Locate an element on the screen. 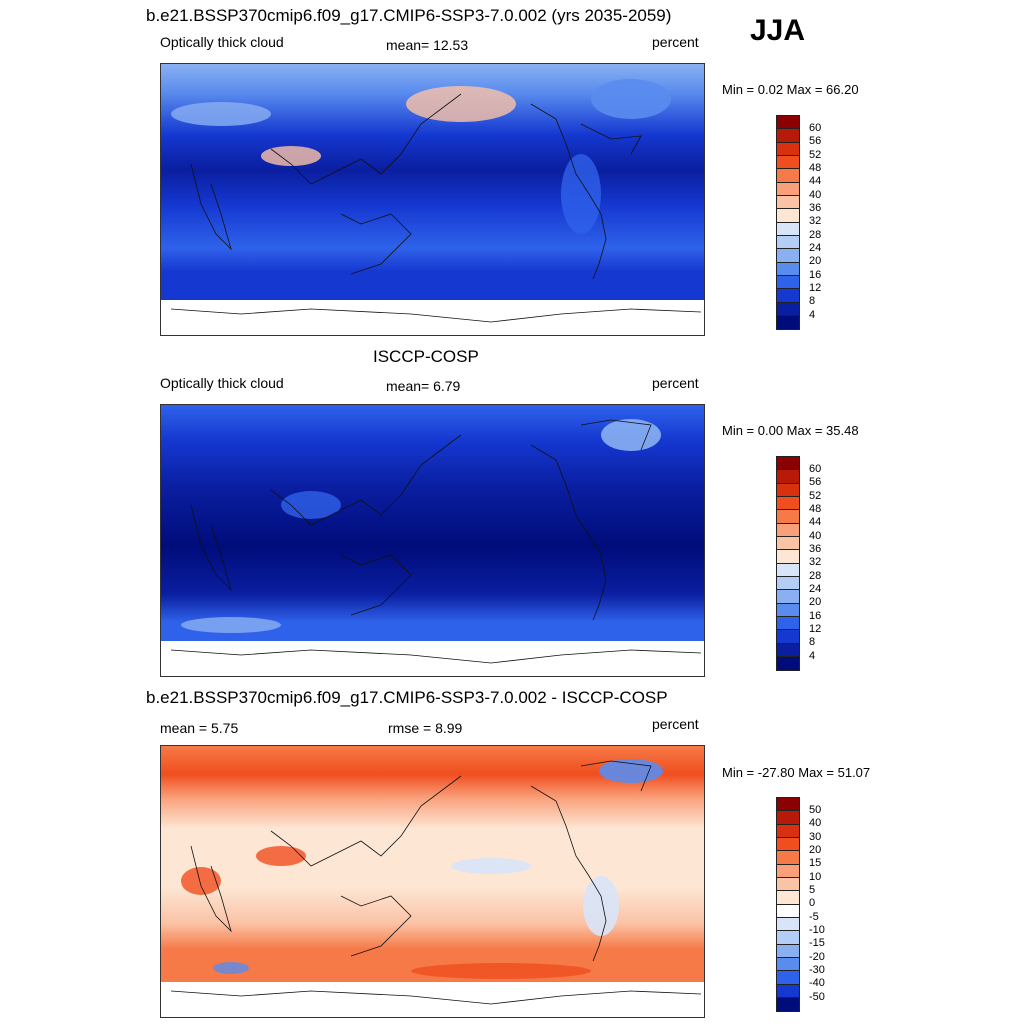 The height and width of the screenshot is (1024, 1024). panel2-mean-label: mean= 6.79 is located at coordinates (423, 386).